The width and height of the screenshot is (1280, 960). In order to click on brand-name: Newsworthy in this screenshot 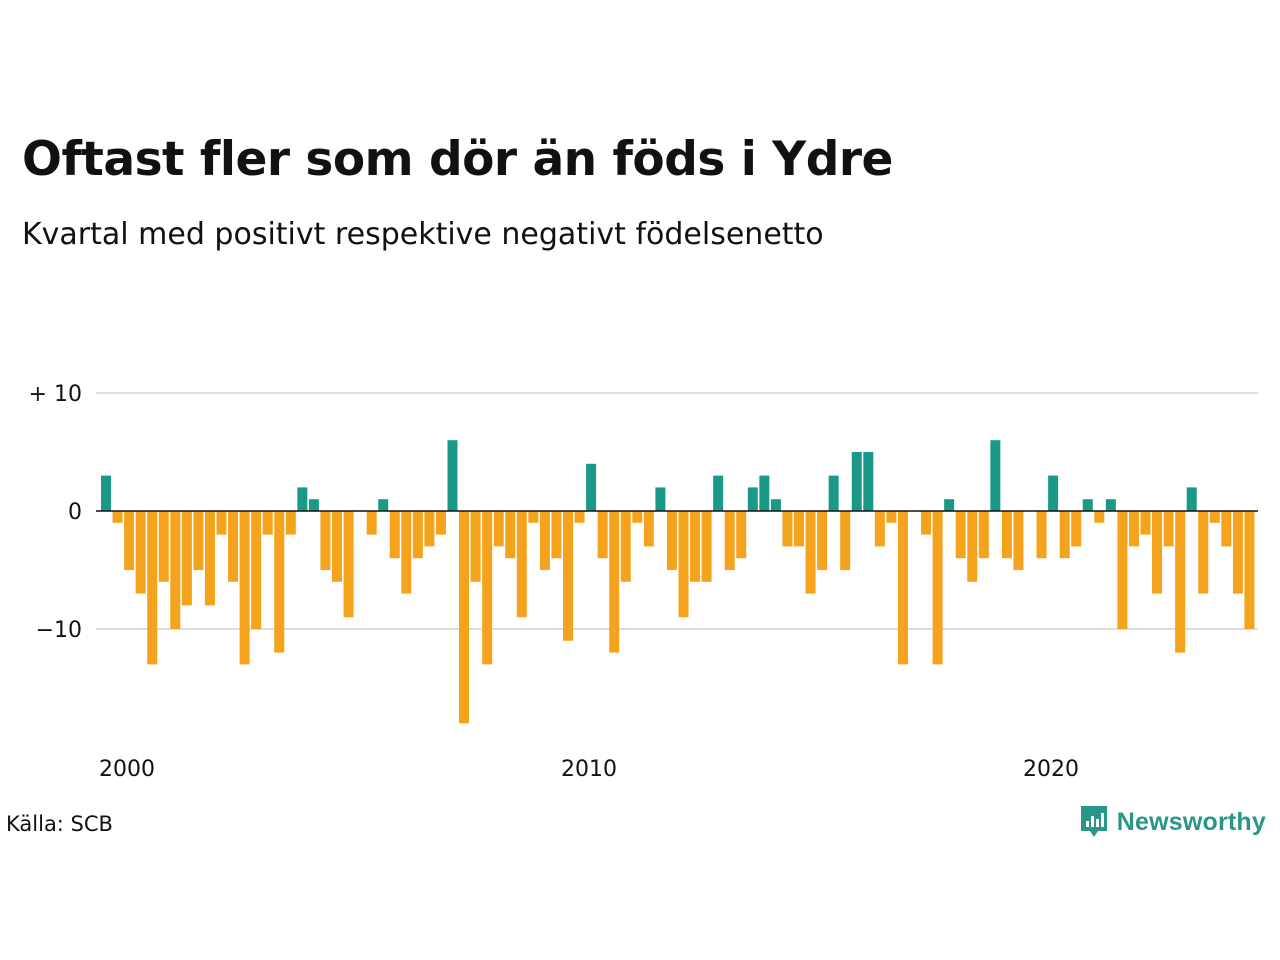, I will do `click(1191, 821)`.